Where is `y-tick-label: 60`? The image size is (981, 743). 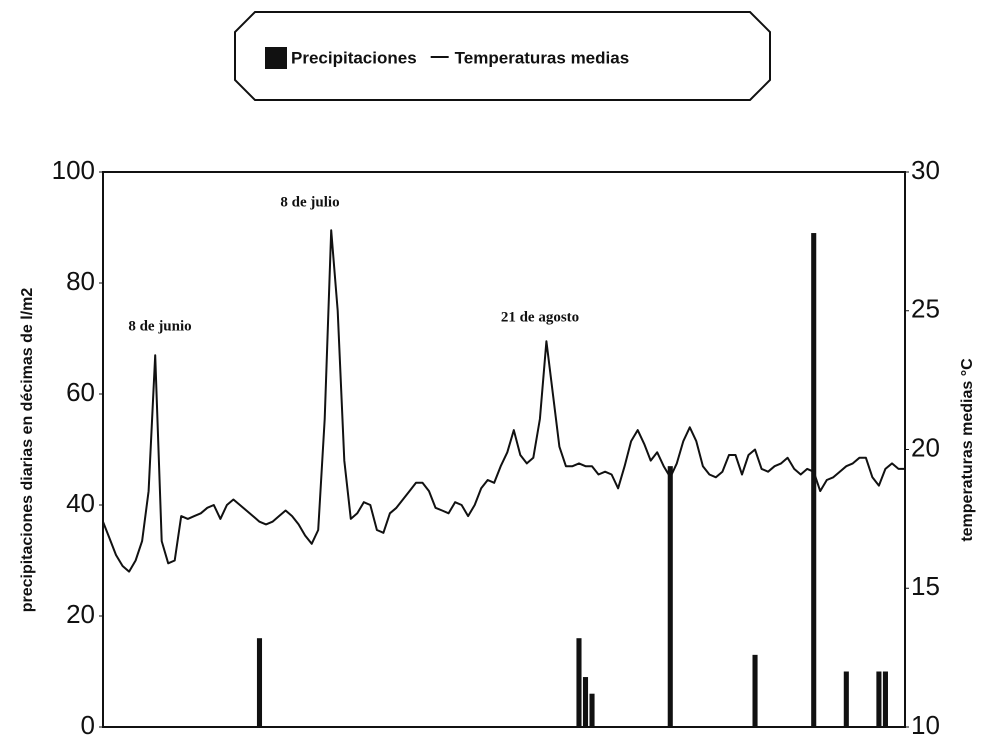 y-tick-label: 60 is located at coordinates (80, 392).